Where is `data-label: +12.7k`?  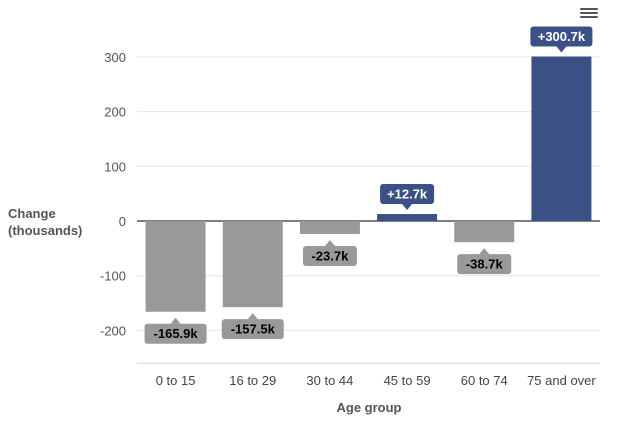
data-label: +12.7k is located at coordinates (407, 197).